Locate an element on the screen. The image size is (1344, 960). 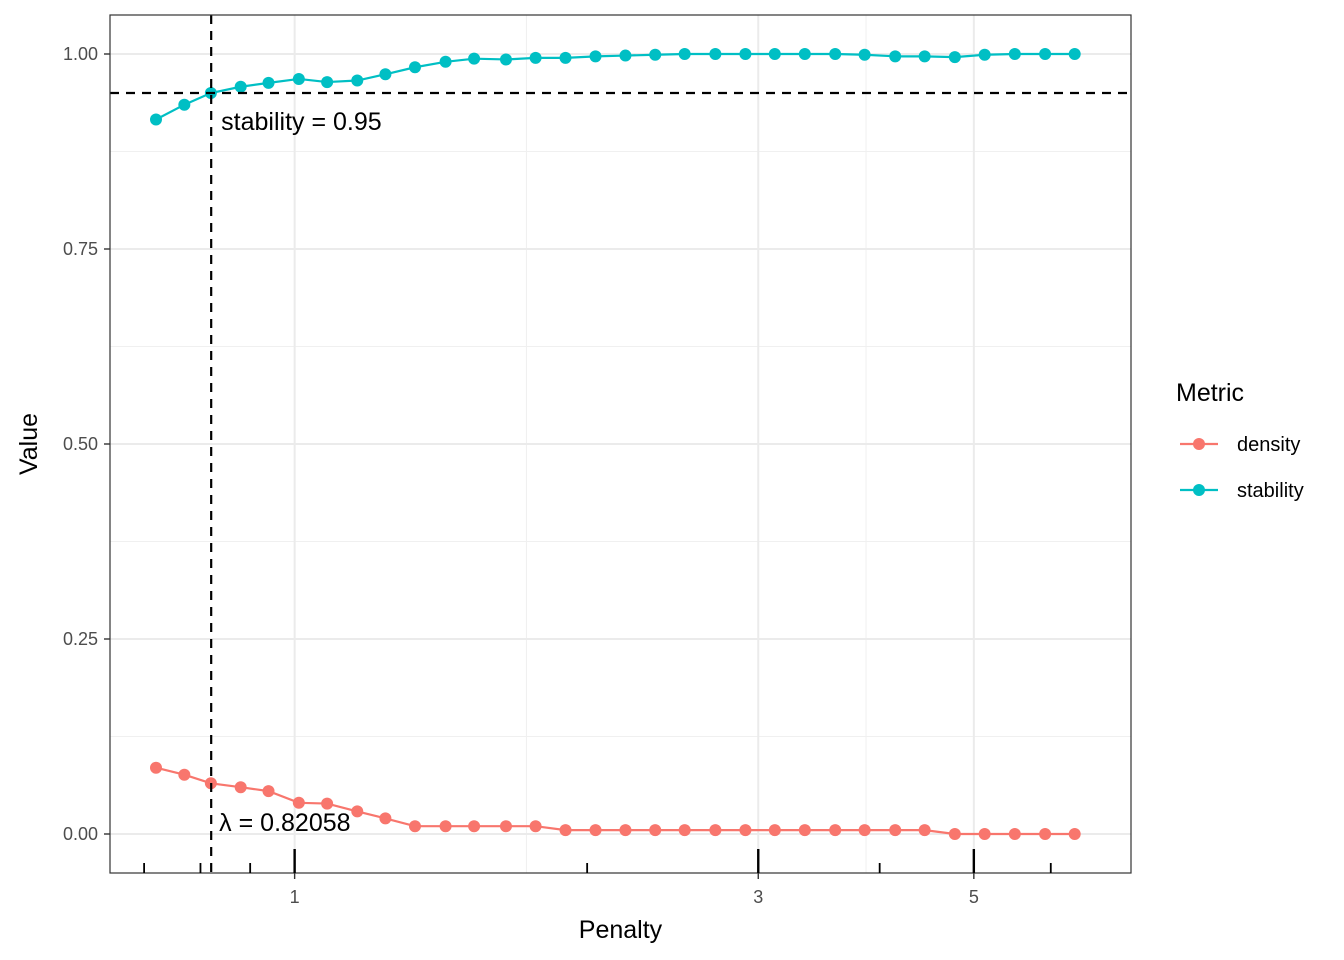
y-tick-label: 0.00 is located at coordinates (80, 834).